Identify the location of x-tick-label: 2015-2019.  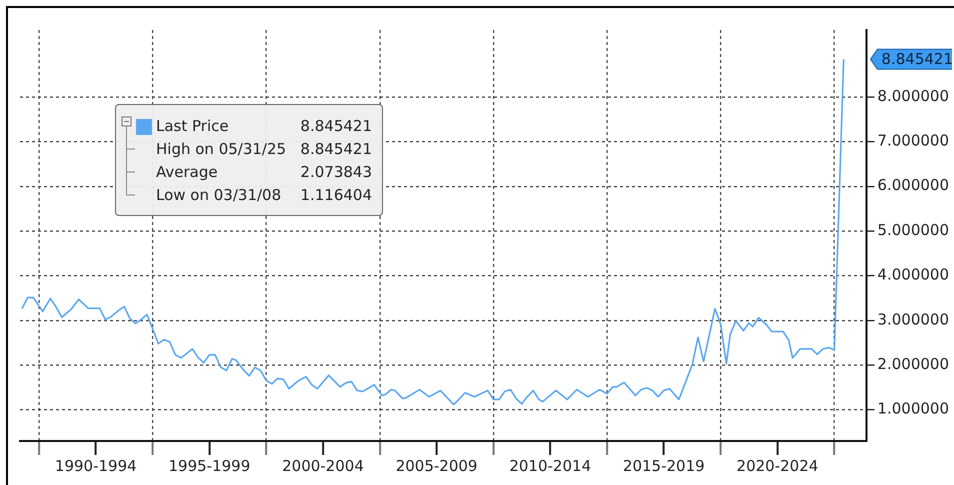
(663, 465).